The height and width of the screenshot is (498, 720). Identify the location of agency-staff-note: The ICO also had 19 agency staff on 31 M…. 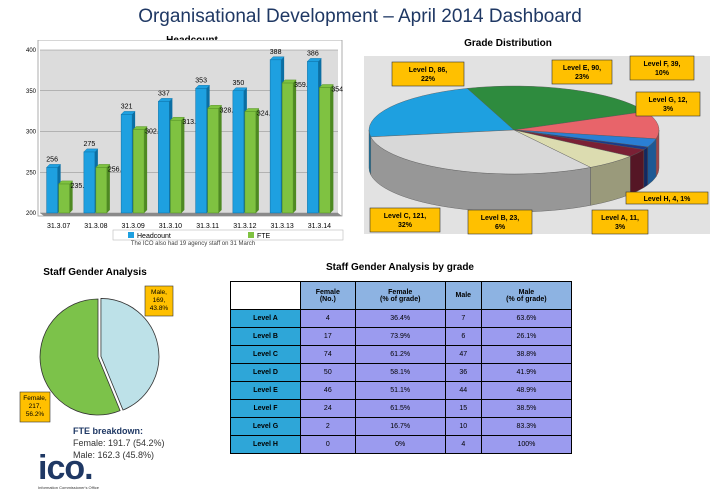
(193, 244).